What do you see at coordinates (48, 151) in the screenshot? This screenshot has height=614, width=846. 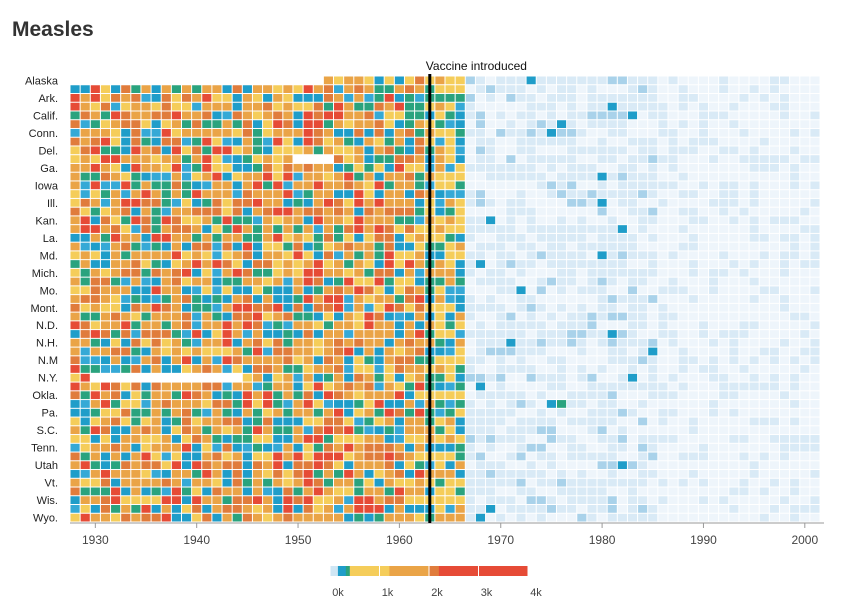 I see `state-label: Del.` at bounding box center [48, 151].